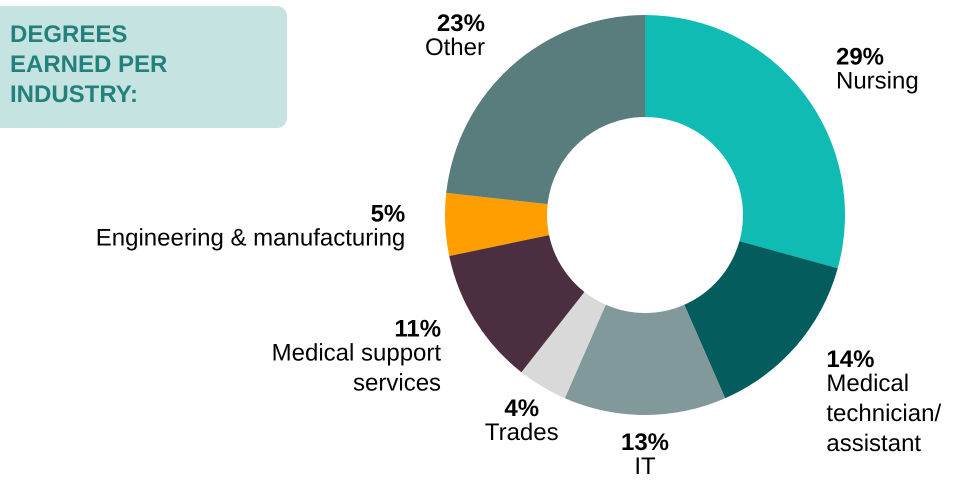 The image size is (960, 493). I want to click on data-label: 13%, so click(645, 442).